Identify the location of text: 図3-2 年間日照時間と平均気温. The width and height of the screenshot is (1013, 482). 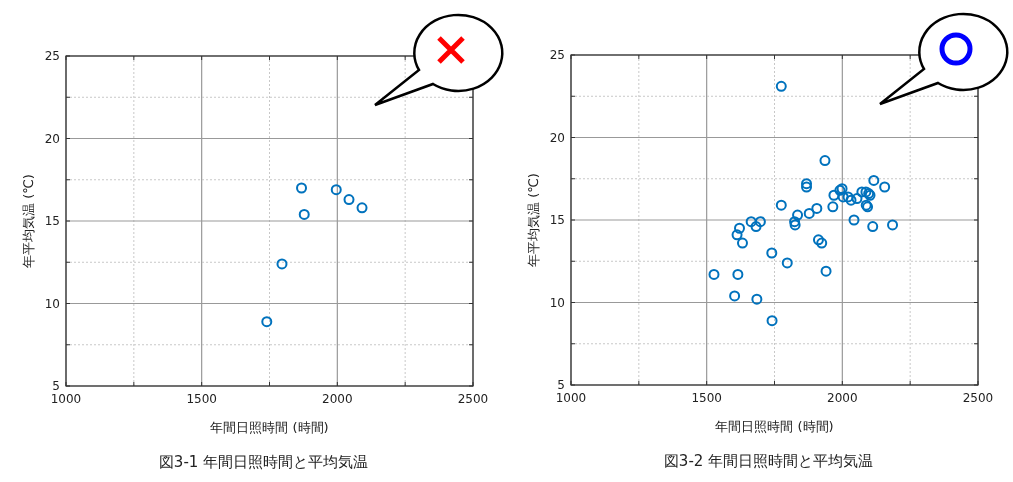
(768, 461).